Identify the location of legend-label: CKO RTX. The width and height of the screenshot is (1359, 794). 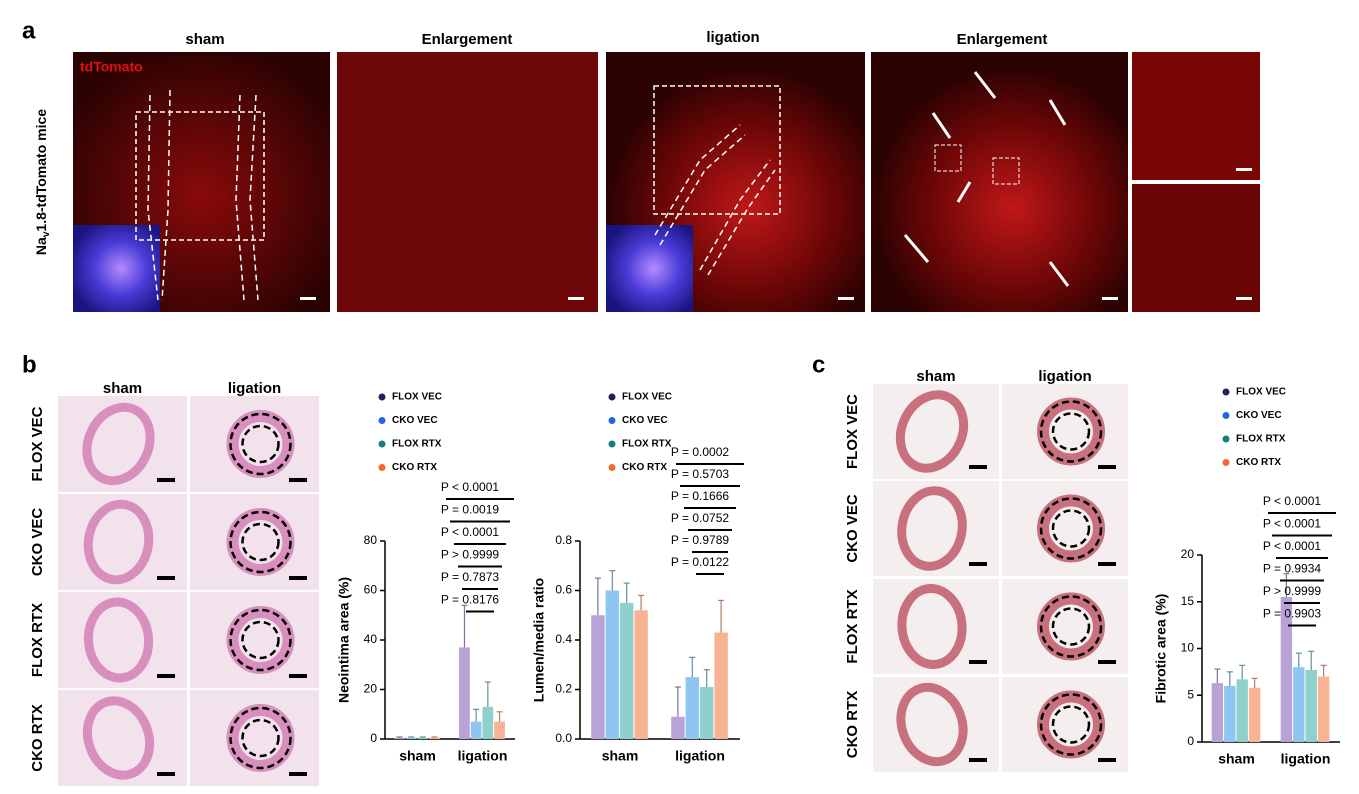
(1258, 462).